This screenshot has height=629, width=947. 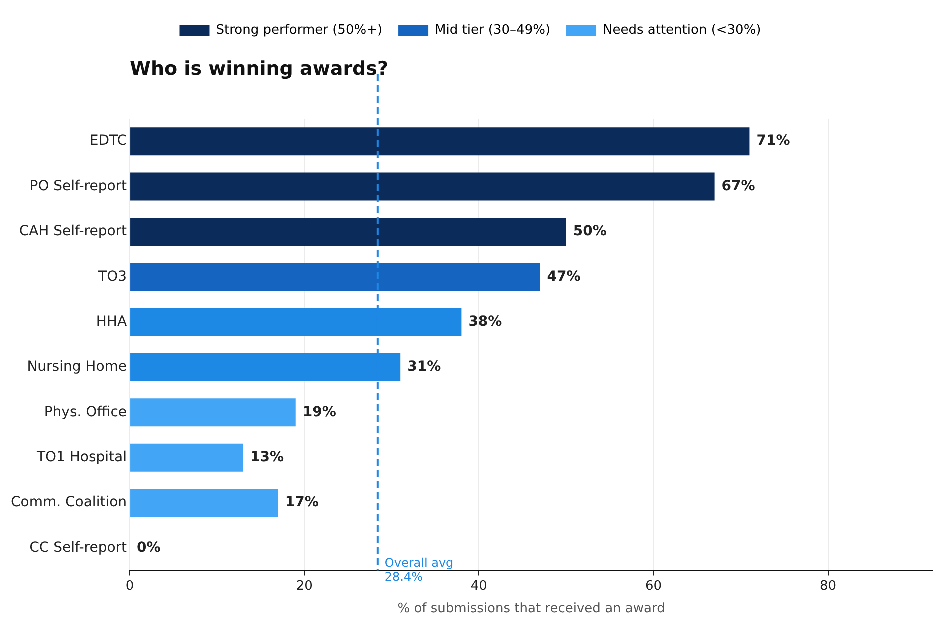 I want to click on x-tick-label: 60, so click(x=653, y=586).